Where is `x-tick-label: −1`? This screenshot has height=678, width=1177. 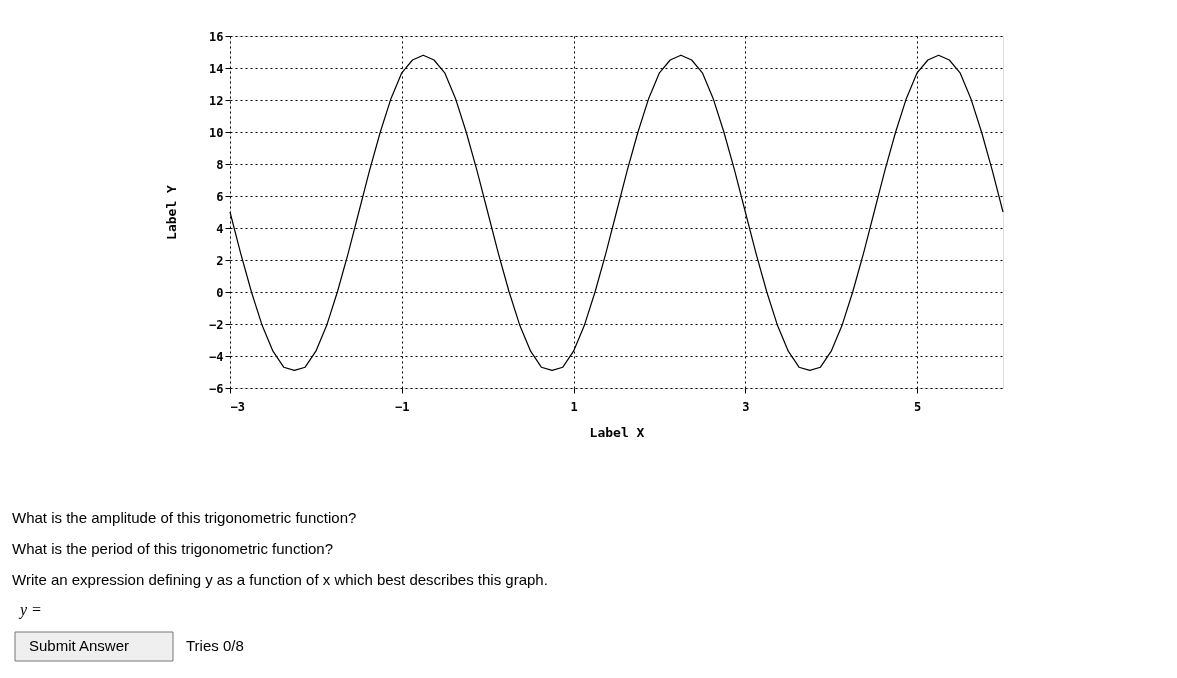
x-tick-label: −1 is located at coordinates (402, 406).